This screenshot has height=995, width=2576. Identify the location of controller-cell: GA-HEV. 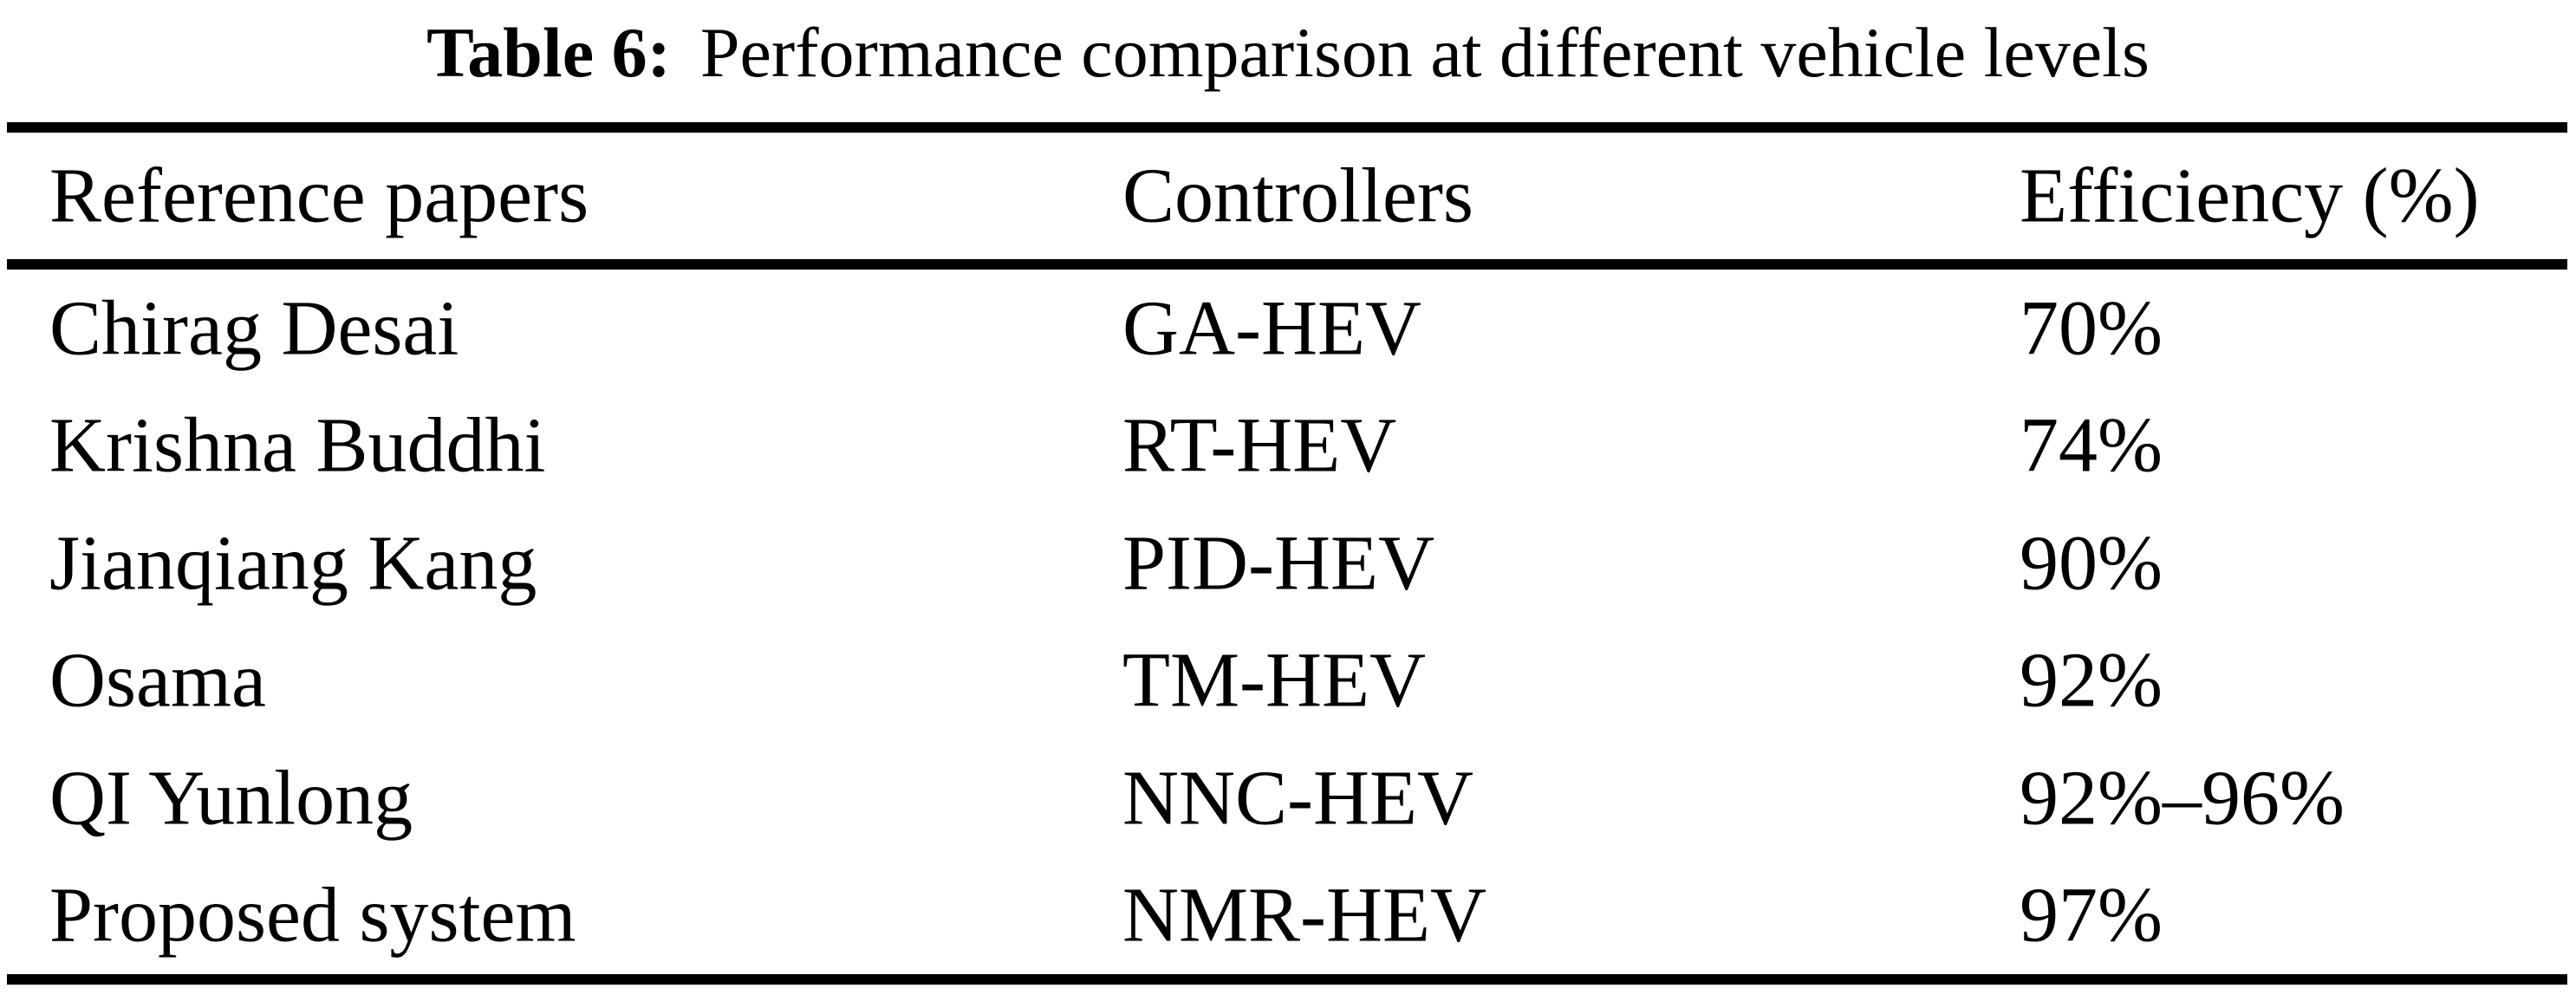
(1271, 329).